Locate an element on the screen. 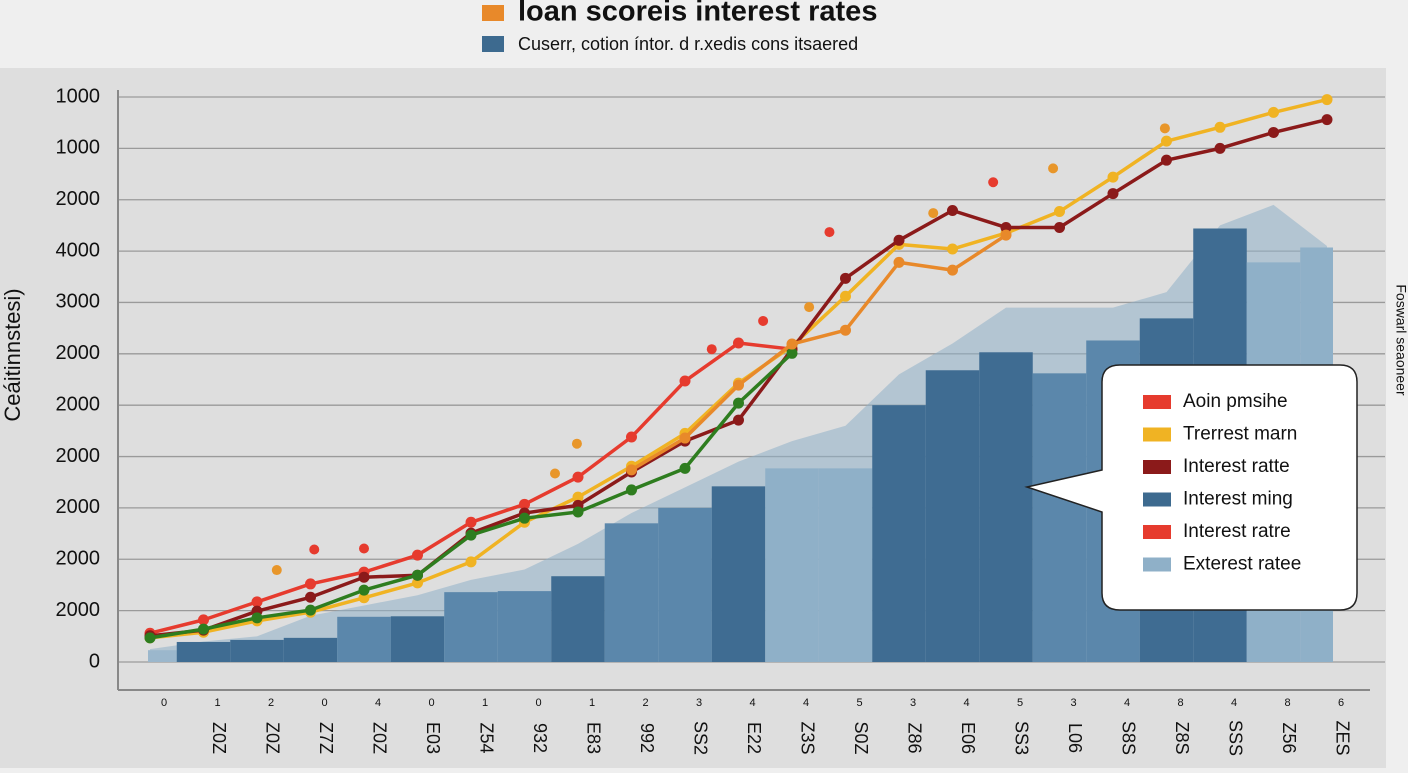 The image size is (1408, 773). x-category-label: Z7Z is located at coordinates (326, 738).